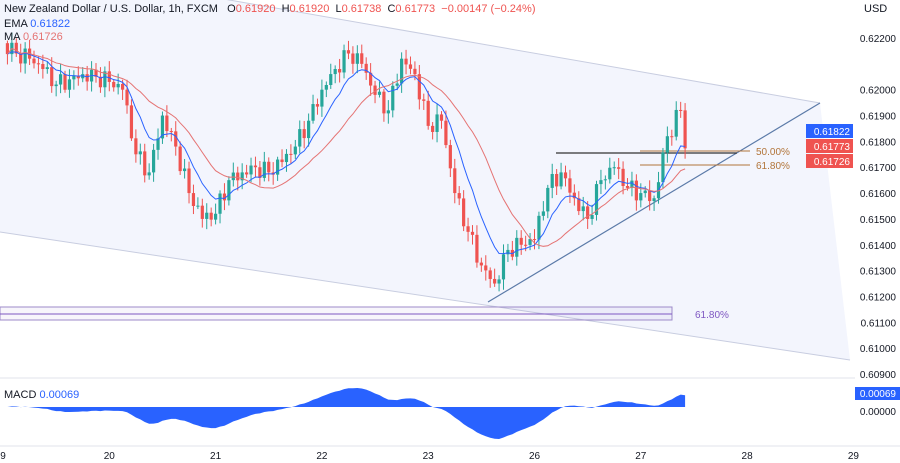 The height and width of the screenshot is (463, 900). I want to click on price-tick: 0.61300, so click(878, 272).